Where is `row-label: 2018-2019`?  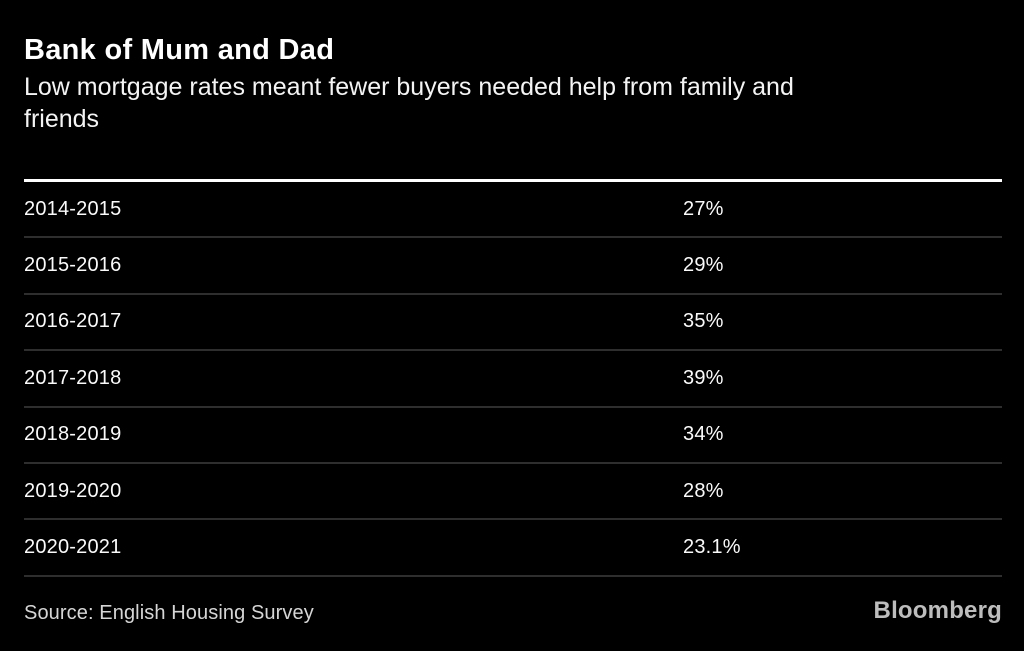 row-label: 2018-2019 is located at coordinates (73, 434).